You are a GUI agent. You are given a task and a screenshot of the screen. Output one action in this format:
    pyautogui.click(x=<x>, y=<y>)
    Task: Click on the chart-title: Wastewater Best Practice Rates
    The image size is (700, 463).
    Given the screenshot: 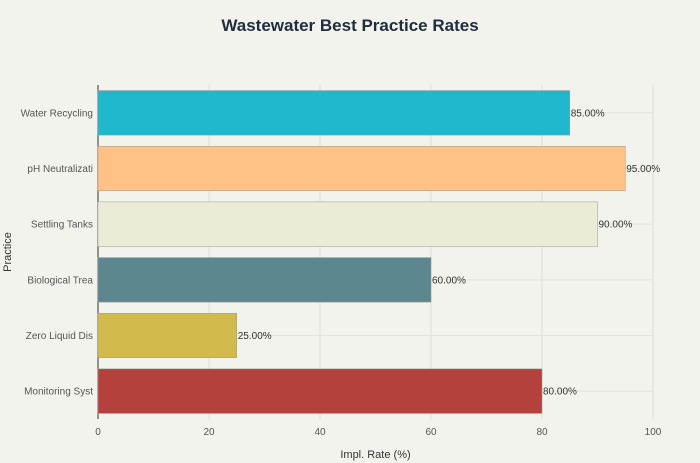 What is the action you would take?
    pyautogui.click(x=350, y=25)
    